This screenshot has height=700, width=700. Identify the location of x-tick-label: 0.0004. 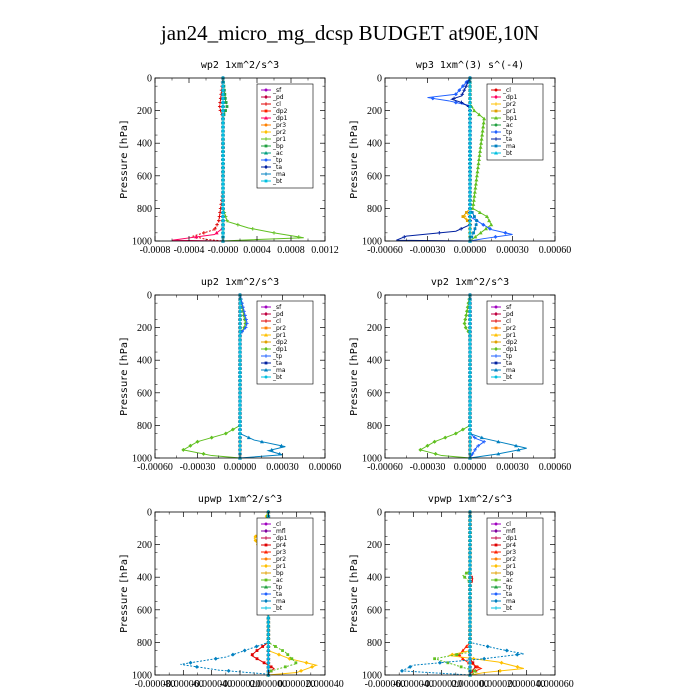
(257, 250).